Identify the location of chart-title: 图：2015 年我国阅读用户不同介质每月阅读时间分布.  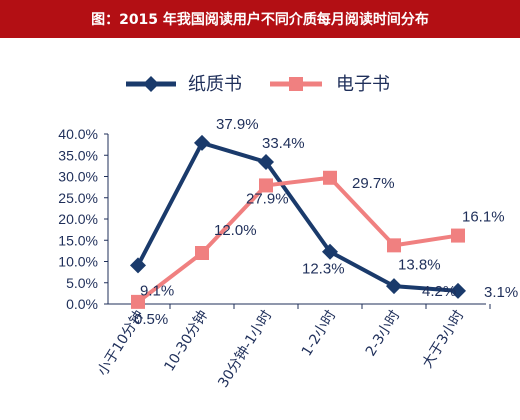
(260, 19).